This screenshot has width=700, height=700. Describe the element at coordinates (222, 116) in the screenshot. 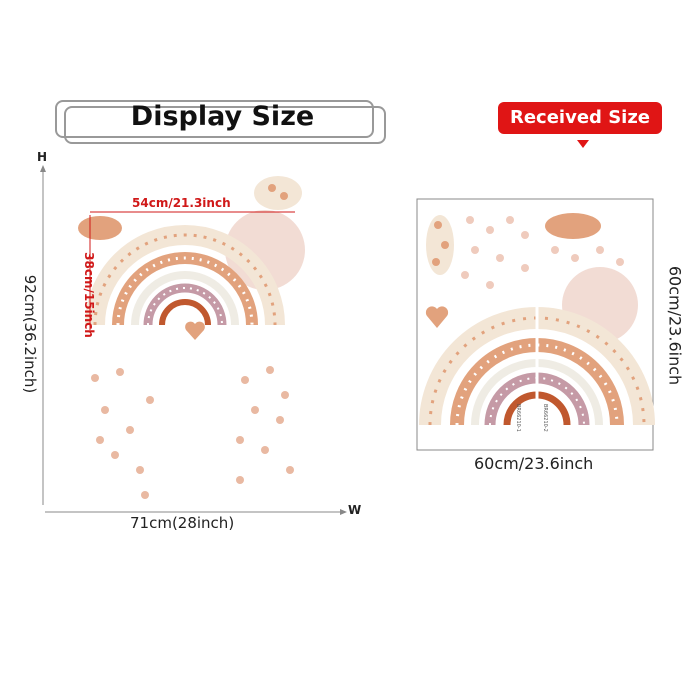

I see `display-size-title: Display Size` at that location.